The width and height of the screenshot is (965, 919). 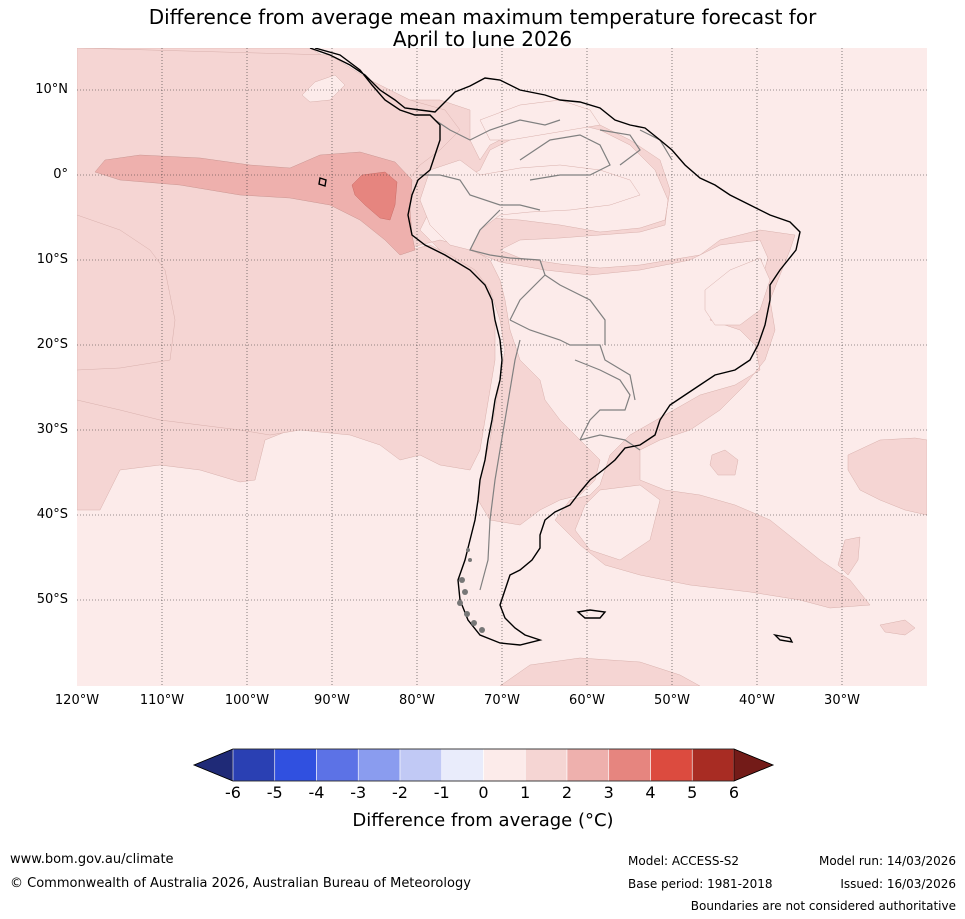 I want to click on lat-label: 50°S, so click(x=52, y=599).